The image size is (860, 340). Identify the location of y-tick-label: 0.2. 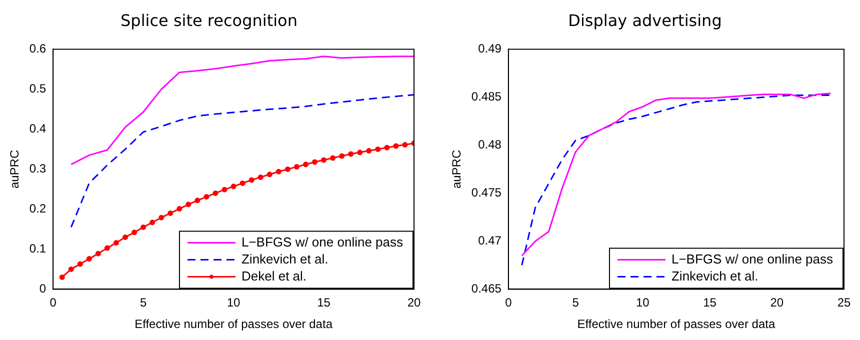
(37, 209).